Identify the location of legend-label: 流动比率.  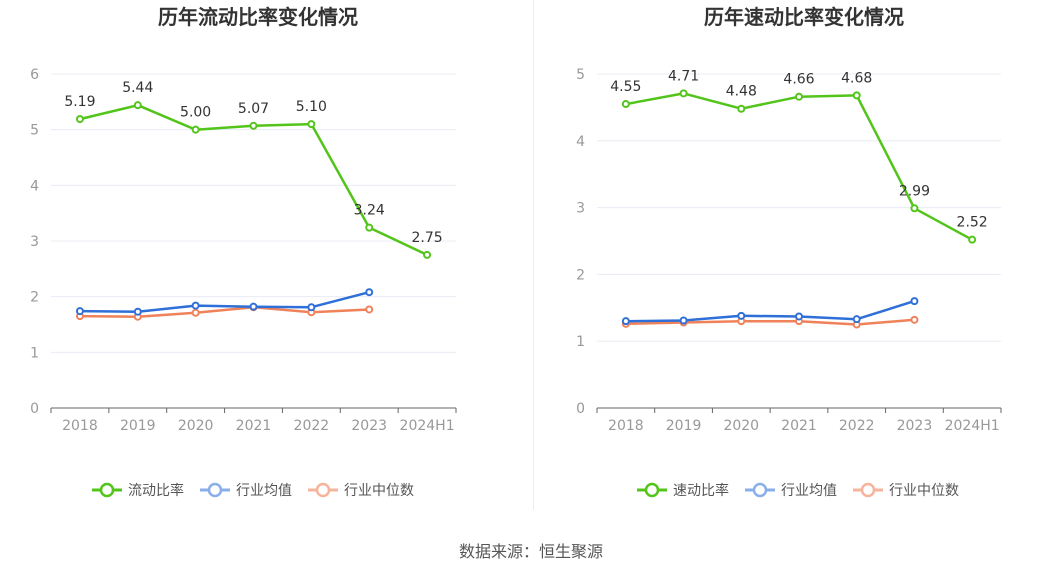
(156, 490).